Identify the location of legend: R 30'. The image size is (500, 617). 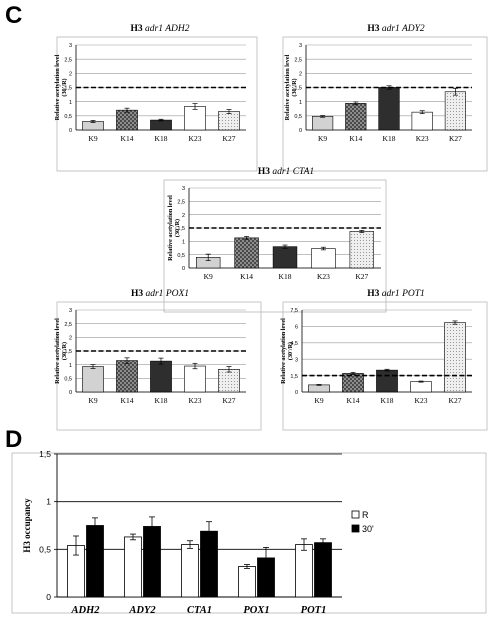
(362, 522).